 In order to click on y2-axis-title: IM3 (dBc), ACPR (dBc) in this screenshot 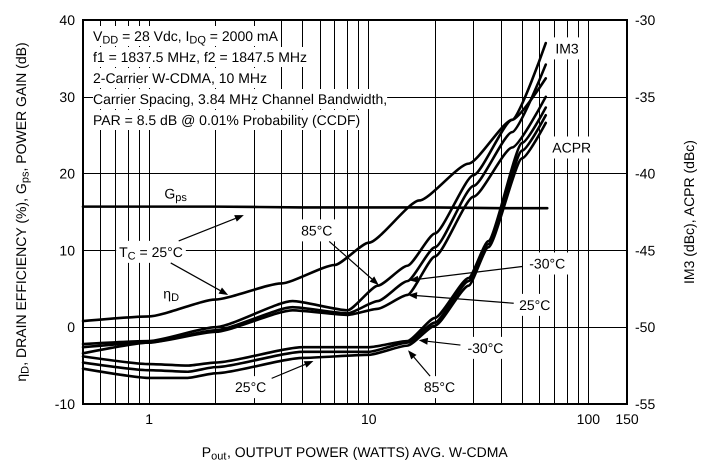, I will do `click(689, 212)`.